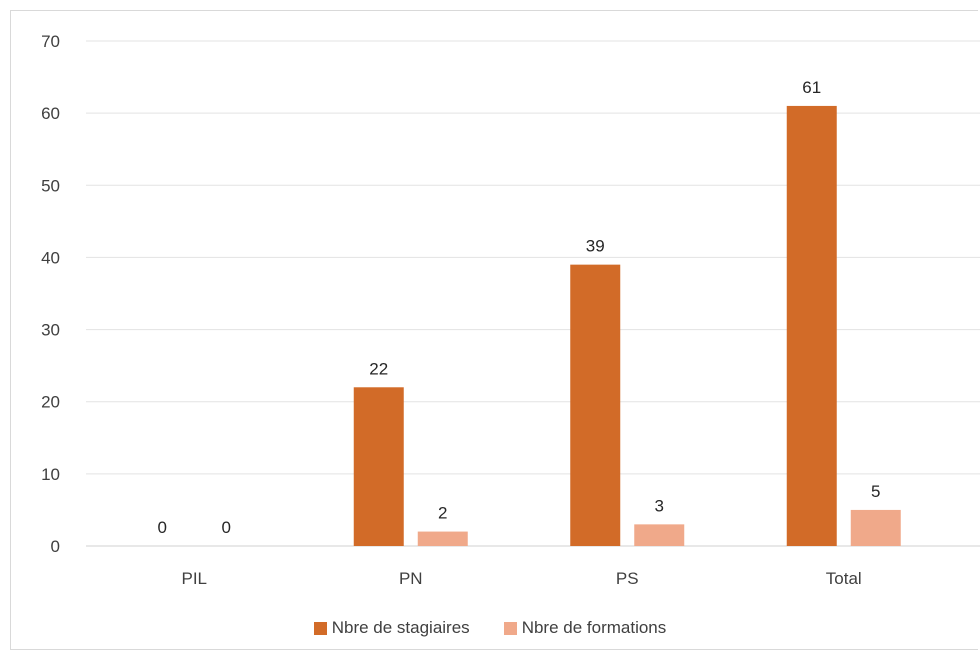 The width and height of the screenshot is (980, 657). I want to click on y-tick-label: 60, so click(50, 113).